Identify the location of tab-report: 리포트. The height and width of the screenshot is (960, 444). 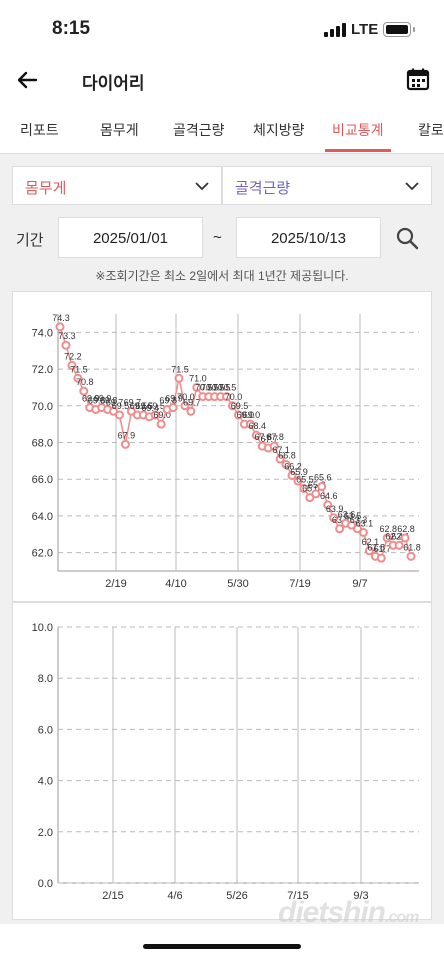
(39, 130).